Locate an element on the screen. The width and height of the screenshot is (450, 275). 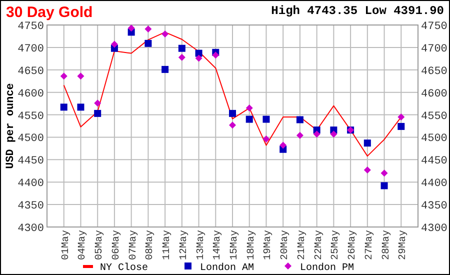
x-tick-label: 21May is located at coordinates (302, 245).